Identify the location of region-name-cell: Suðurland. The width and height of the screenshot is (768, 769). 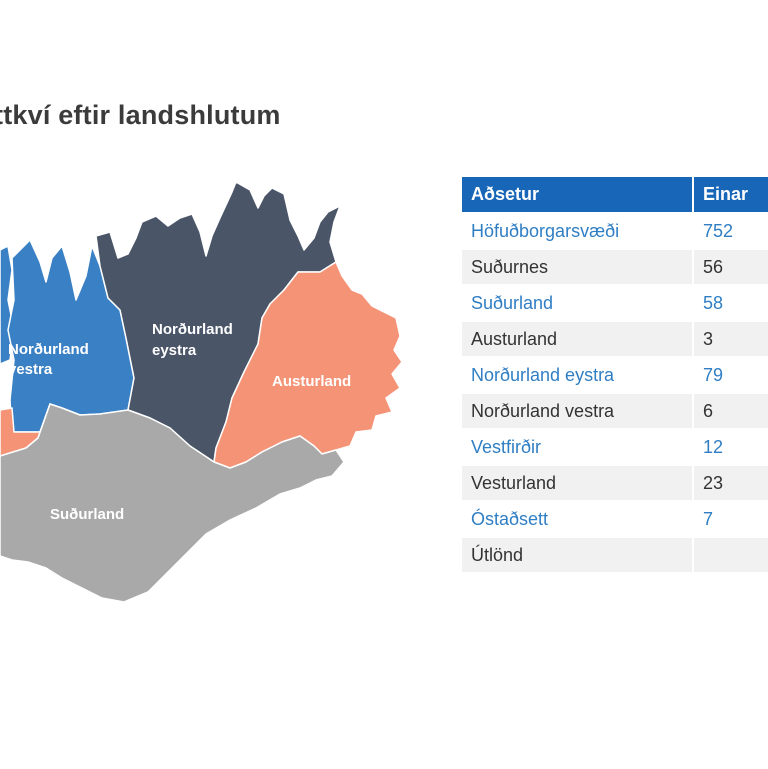
(577, 304).